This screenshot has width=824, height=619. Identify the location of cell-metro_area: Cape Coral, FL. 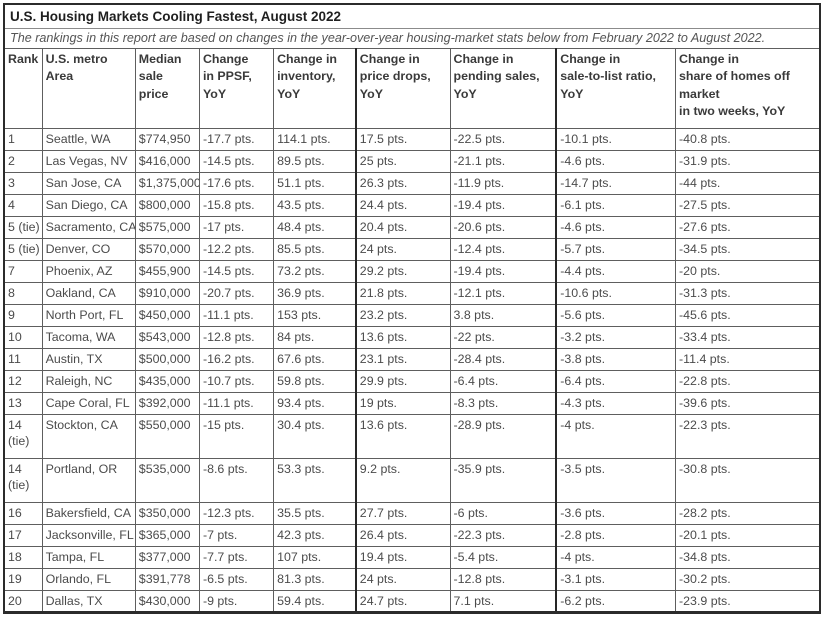
(88, 403).